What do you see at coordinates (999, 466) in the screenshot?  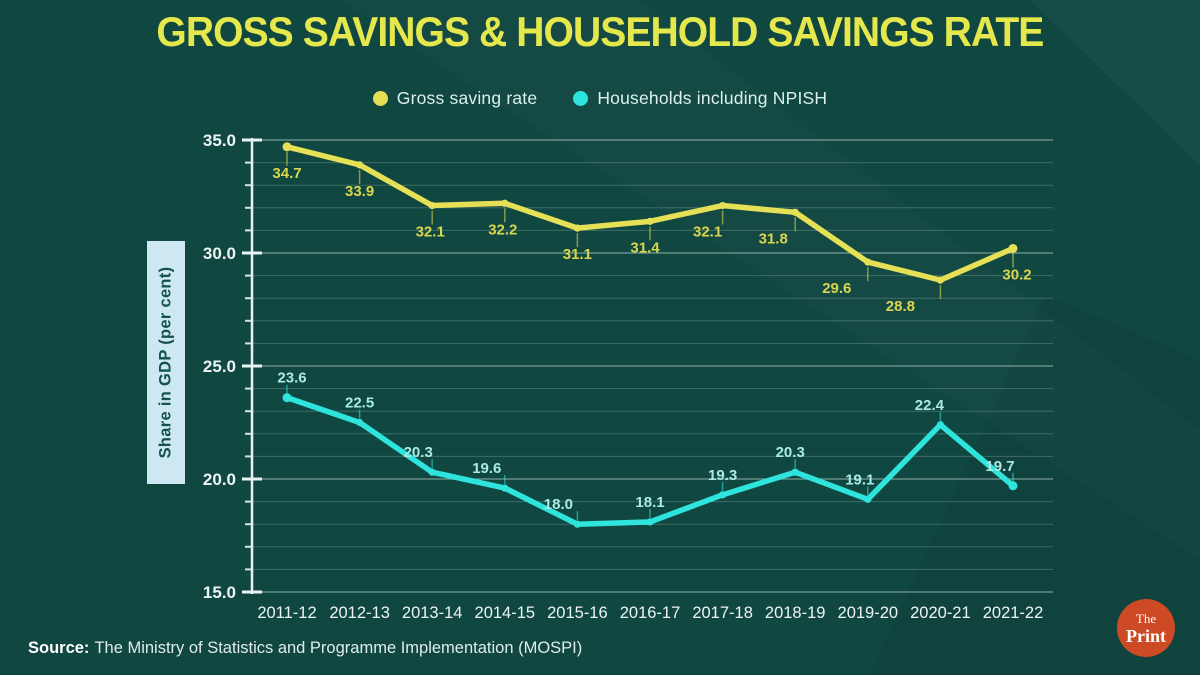 I see `data-value-label-households-including-npish: 19.7` at bounding box center [999, 466].